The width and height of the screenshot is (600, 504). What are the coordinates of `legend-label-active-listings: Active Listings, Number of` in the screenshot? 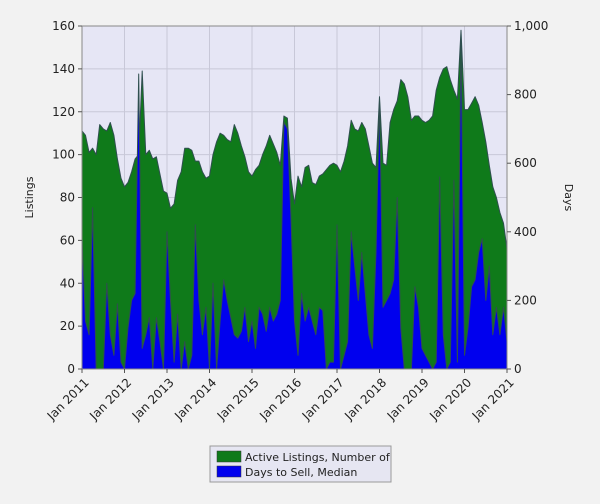 It's located at (318, 457).